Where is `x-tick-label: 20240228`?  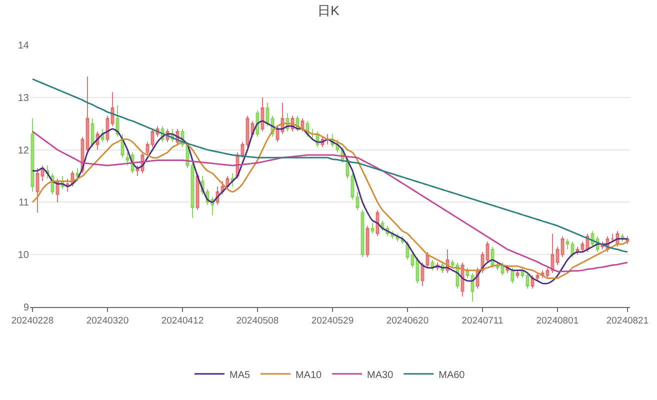
x-tick-label: 20240228 is located at coordinates (32, 320).